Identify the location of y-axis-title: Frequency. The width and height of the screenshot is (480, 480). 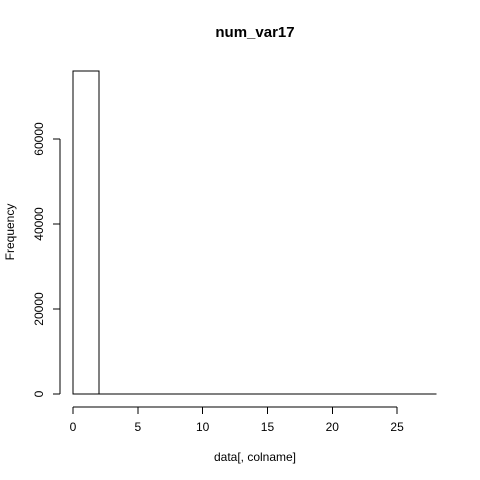
(10, 232).